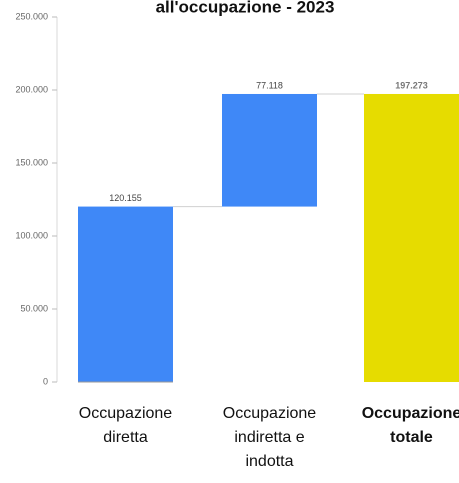  What do you see at coordinates (45, 381) in the screenshot?
I see `y-tick-label: 0` at bounding box center [45, 381].